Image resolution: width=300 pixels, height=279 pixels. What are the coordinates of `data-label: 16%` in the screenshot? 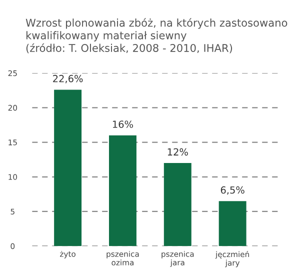 It's located at (122, 124).